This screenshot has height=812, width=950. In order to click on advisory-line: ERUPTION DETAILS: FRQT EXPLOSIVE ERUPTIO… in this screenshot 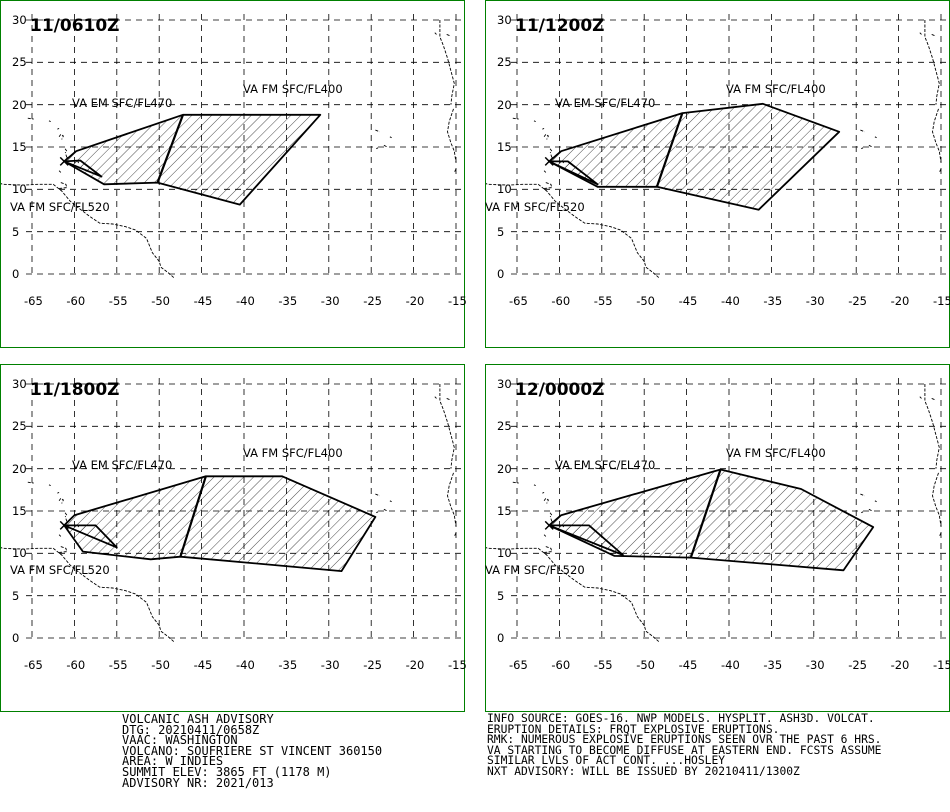, I will do `click(633, 729)`.